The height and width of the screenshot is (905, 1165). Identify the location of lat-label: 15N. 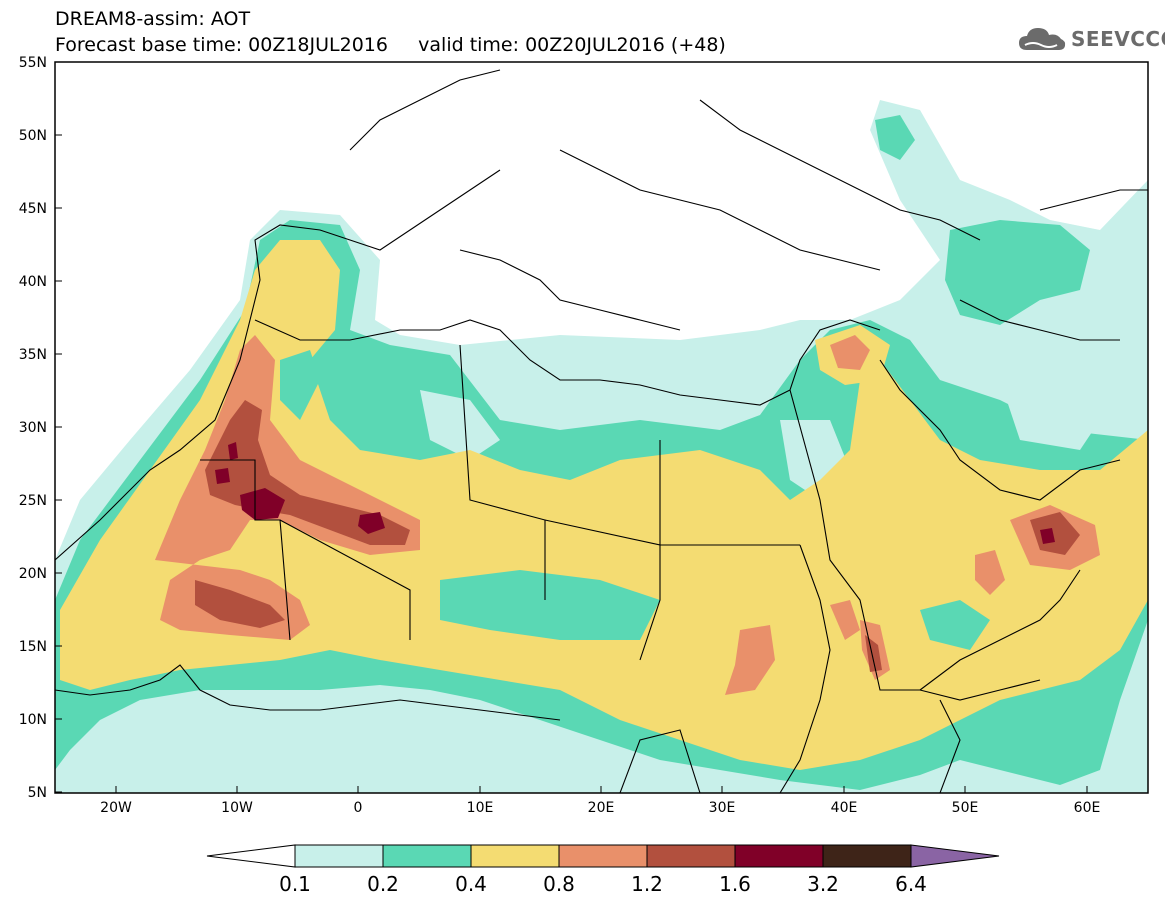
(33, 647).